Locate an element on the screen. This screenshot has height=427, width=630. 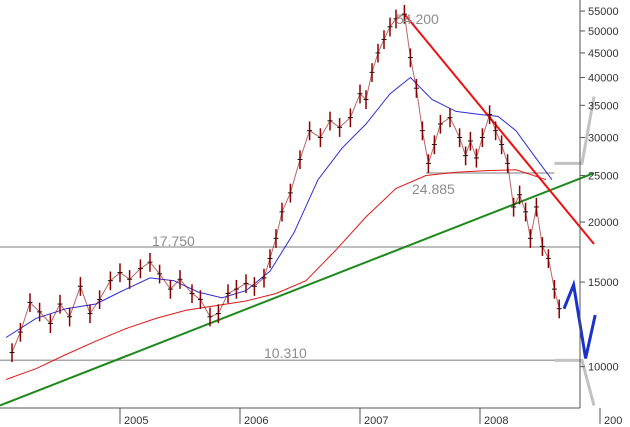
x-tick-label: 200 is located at coordinates (613, 421).